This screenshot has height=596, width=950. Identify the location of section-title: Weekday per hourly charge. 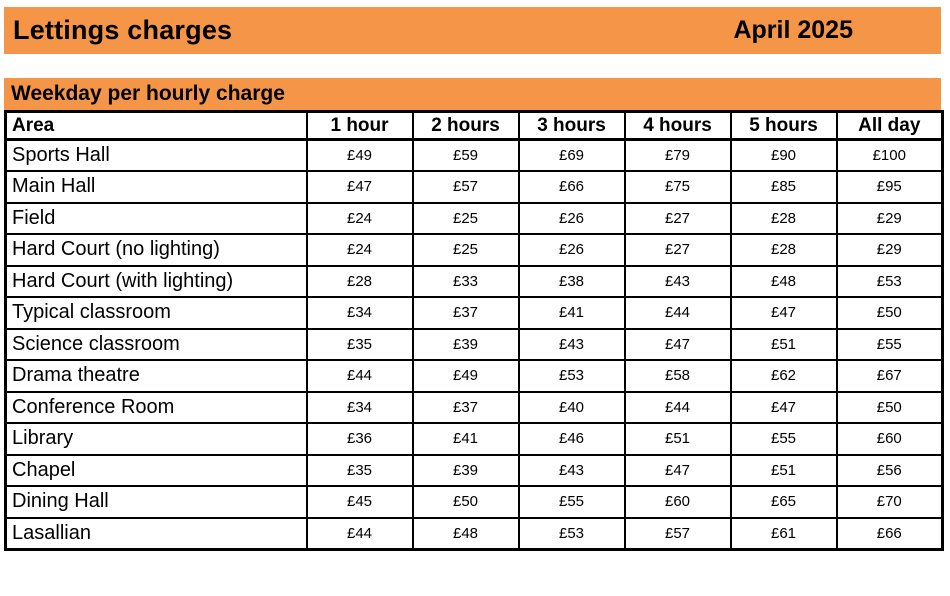
(148, 93).